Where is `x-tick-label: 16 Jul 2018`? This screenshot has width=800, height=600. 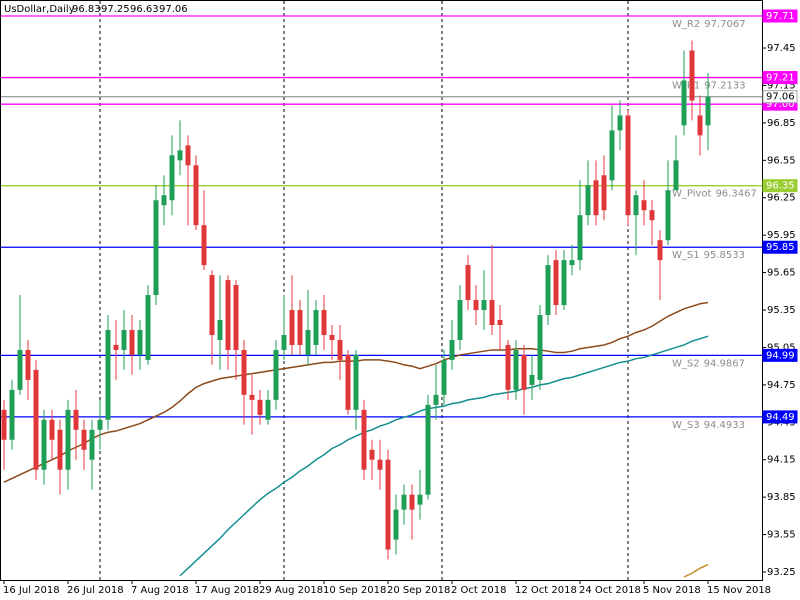 x-tick-label: 16 Jul 2018 is located at coordinates (31, 590).